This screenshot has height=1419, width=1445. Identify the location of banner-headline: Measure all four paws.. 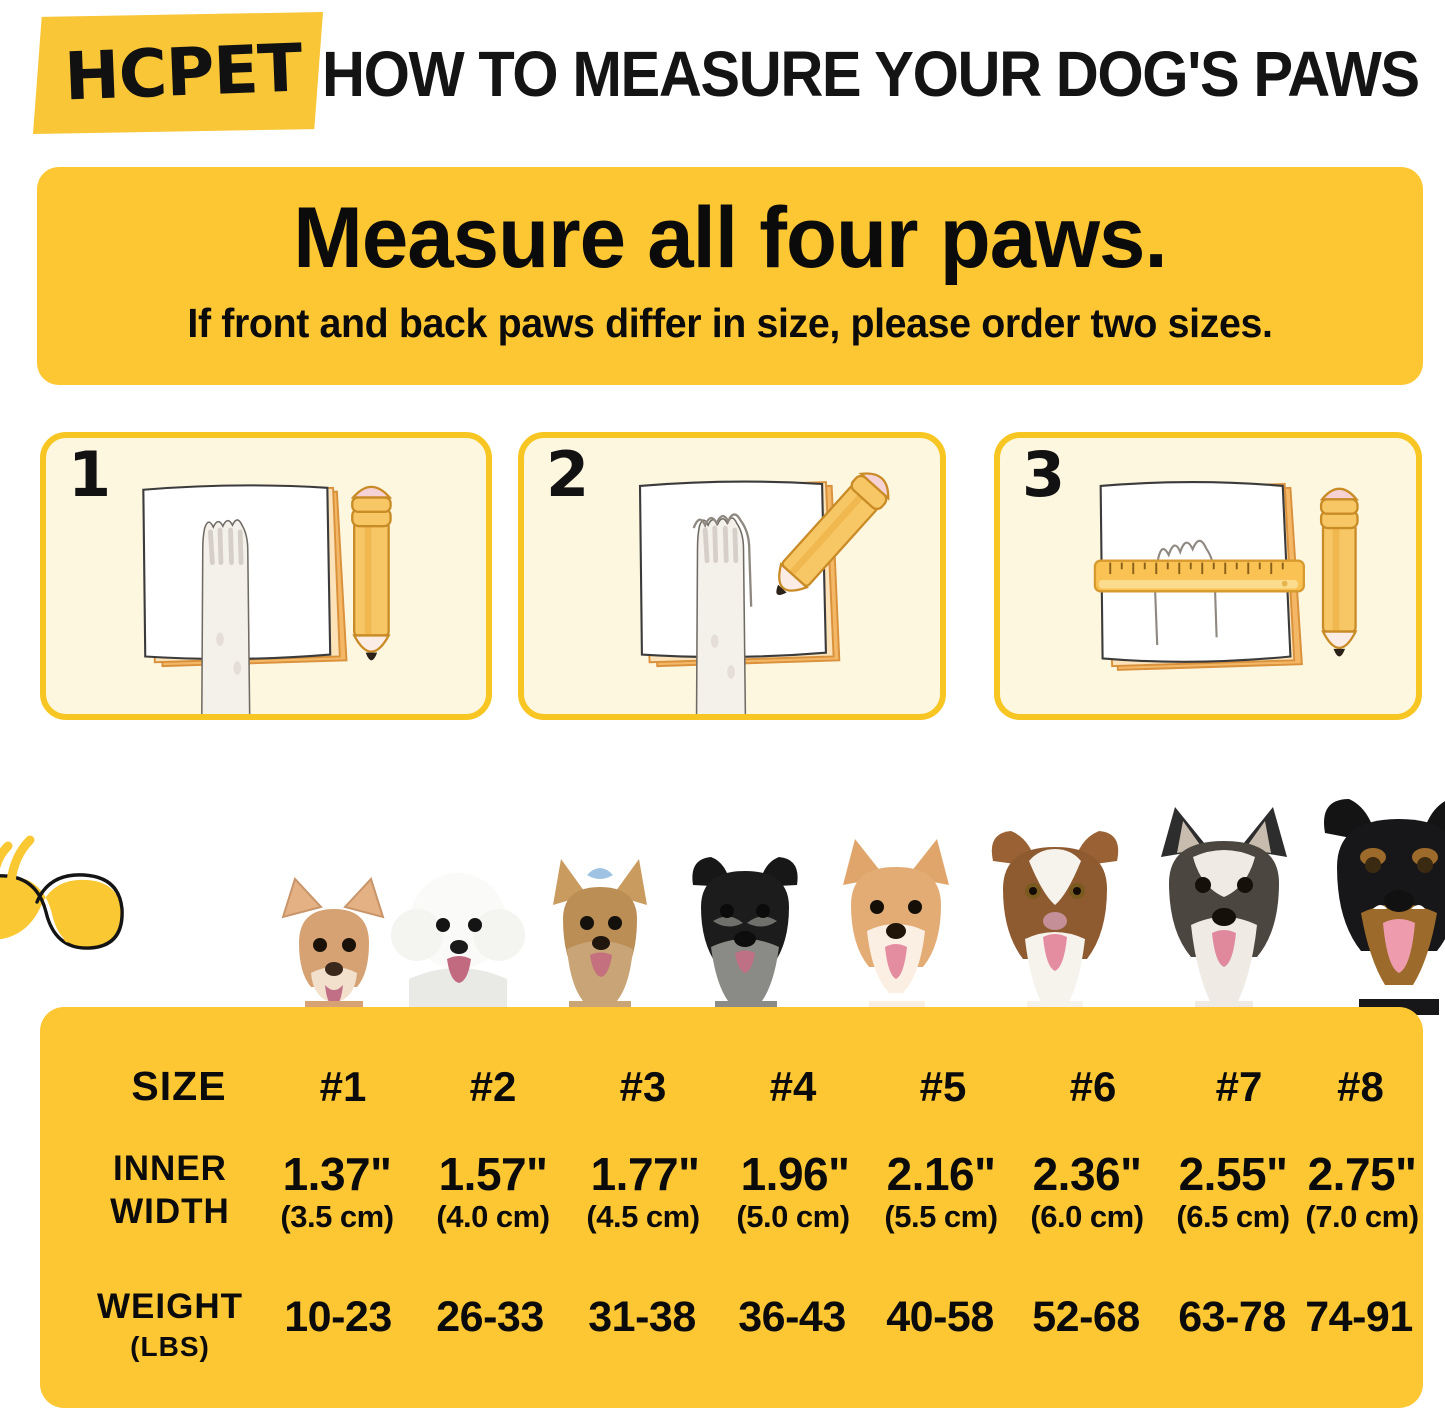
(730, 238).